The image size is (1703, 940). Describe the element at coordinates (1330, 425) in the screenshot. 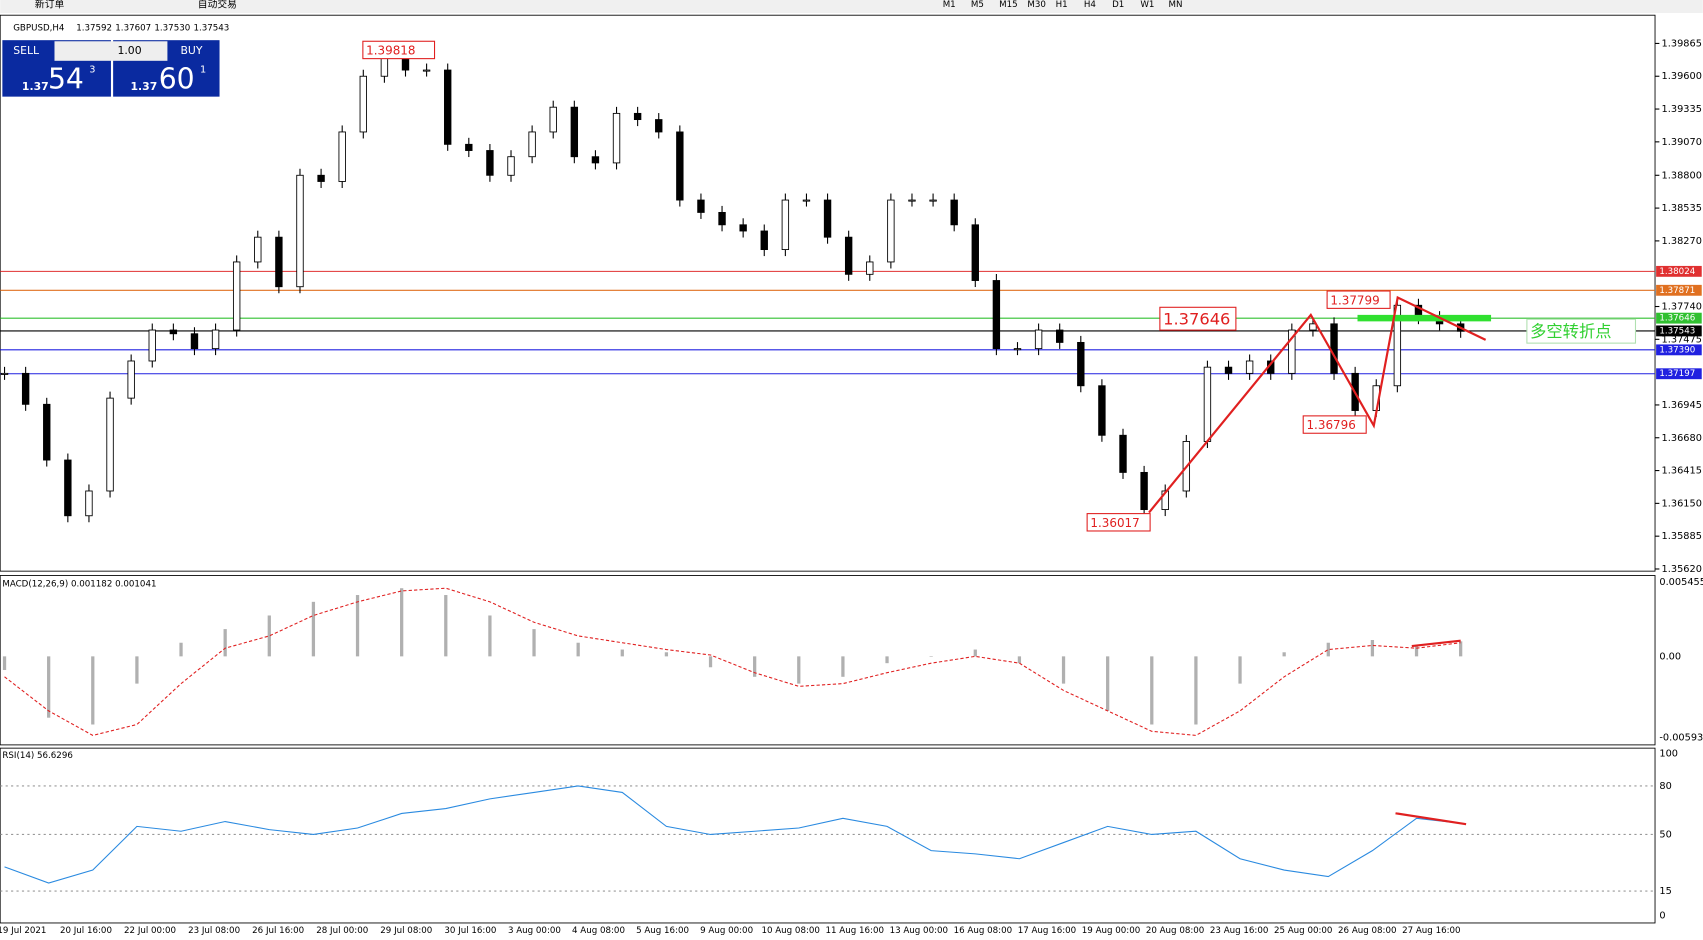

I see `annotation: 1.36796` at that location.